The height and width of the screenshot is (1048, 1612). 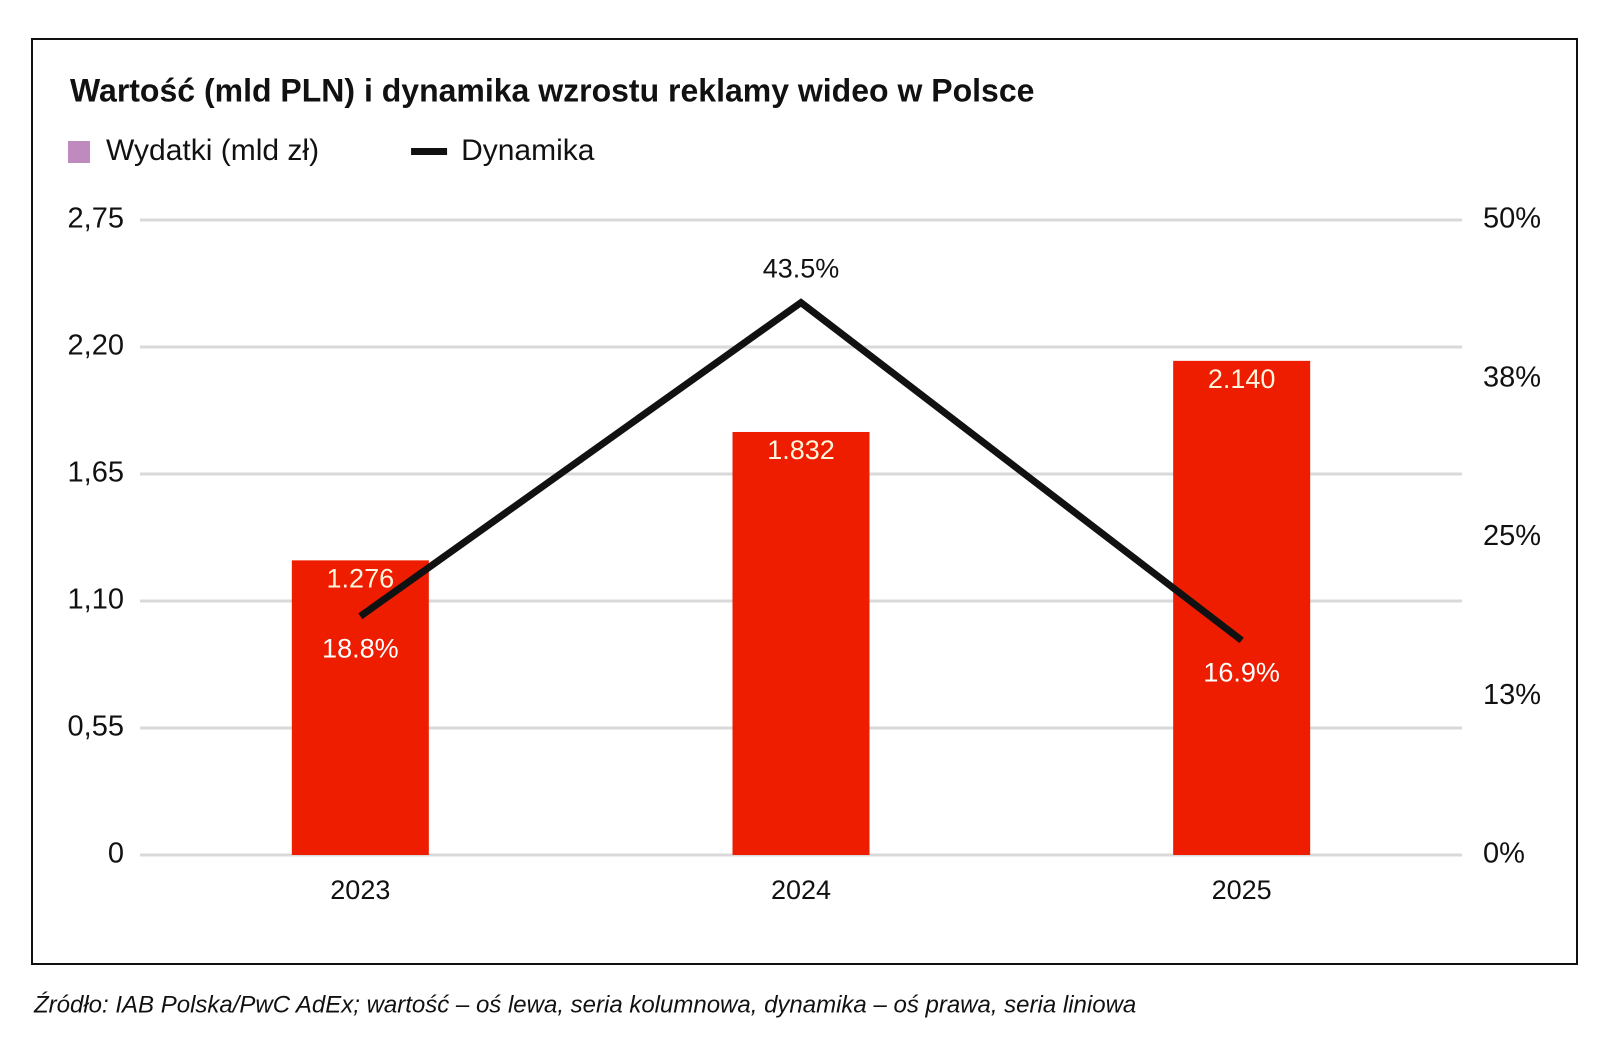 What do you see at coordinates (116, 854) in the screenshot?
I see `y-tick-label: 0` at bounding box center [116, 854].